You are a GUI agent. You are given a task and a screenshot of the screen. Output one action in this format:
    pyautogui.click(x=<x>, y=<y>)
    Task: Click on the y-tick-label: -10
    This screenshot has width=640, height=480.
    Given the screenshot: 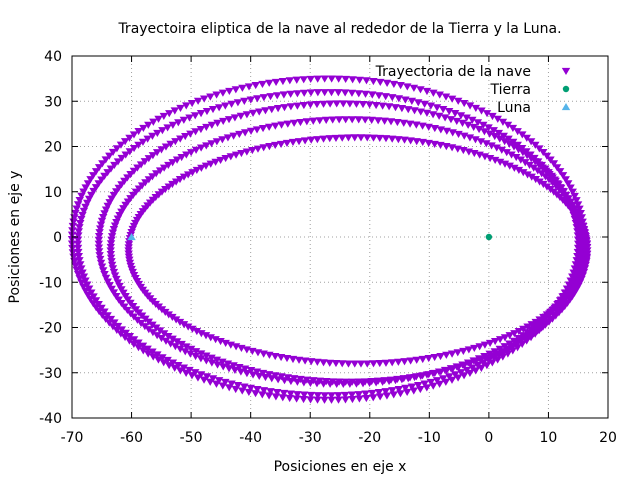 What is the action you would take?
    pyautogui.click(x=50, y=283)
    